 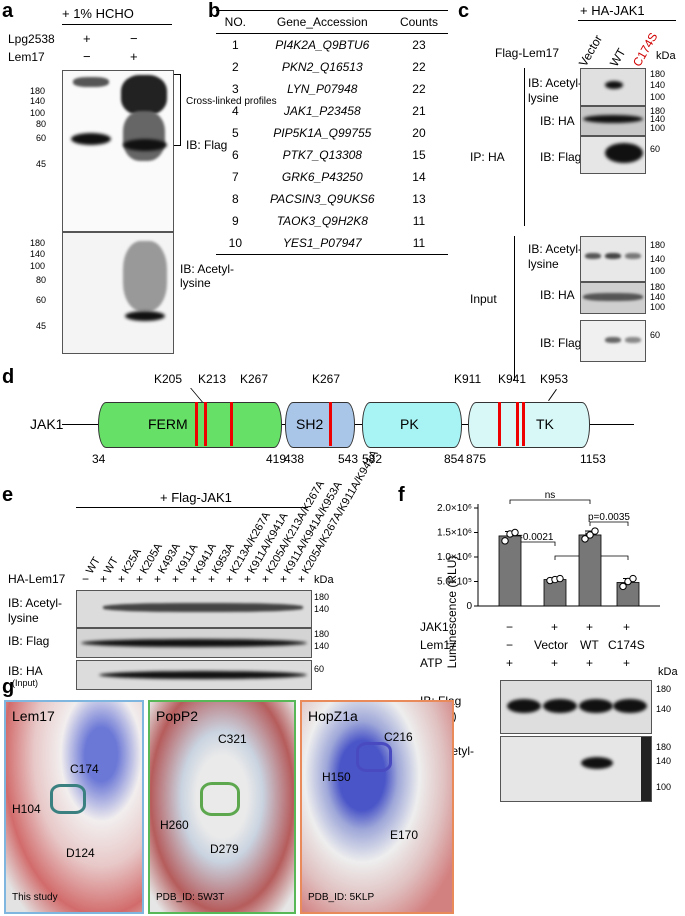 What do you see at coordinates (329, 89) in the screenshot?
I see `table-row: 3 LYN_P07948 22` at bounding box center [329, 89].